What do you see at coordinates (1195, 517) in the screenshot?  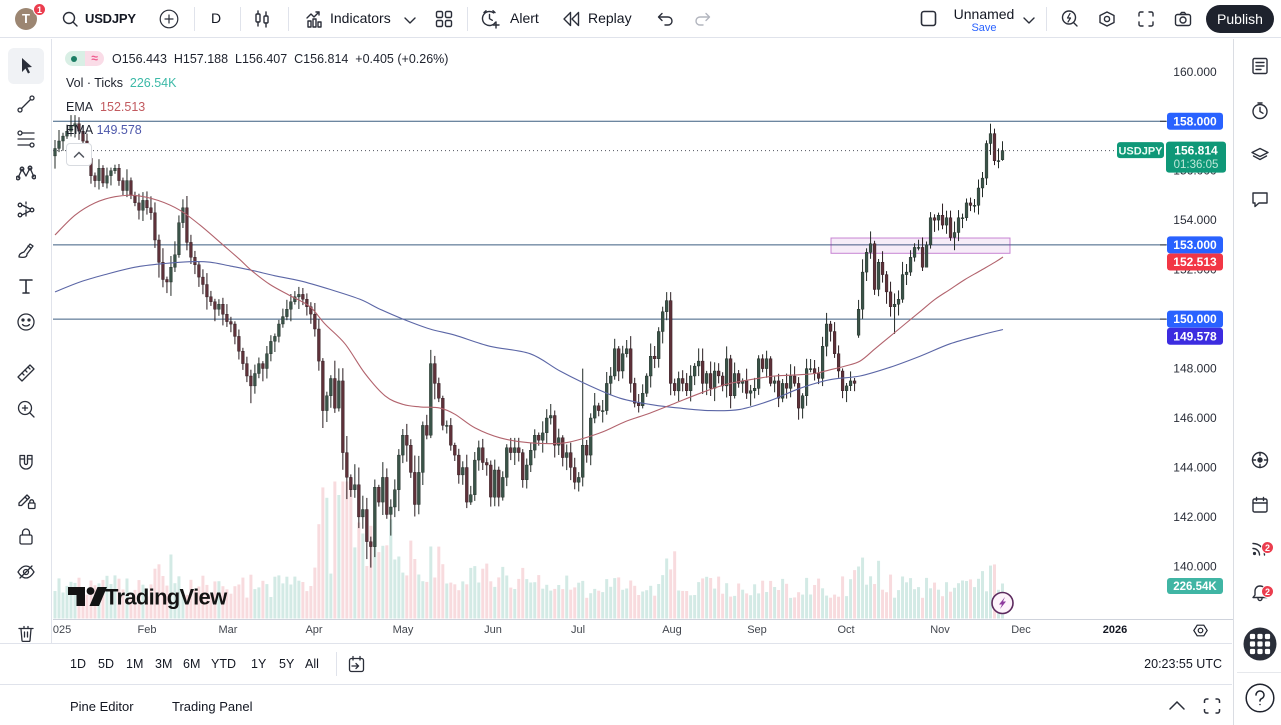 I see `svg-text: 142.000` at bounding box center [1195, 517].